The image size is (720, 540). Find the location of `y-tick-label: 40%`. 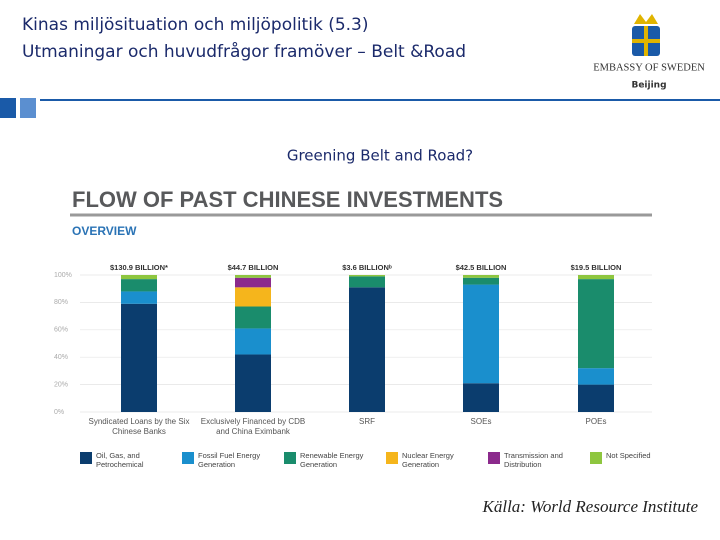

y-tick-label: 40% is located at coordinates (61, 357).